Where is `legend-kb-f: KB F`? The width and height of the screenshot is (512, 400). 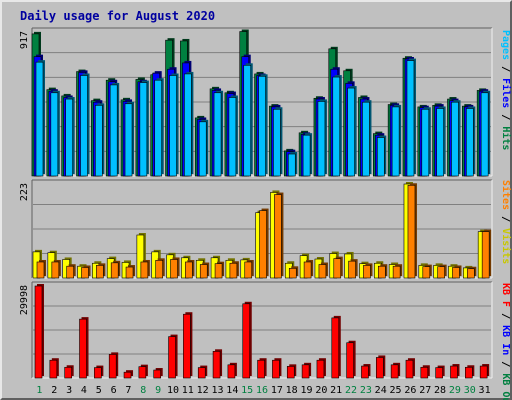 legend-kb-f: KB F is located at coordinates (505, 295).